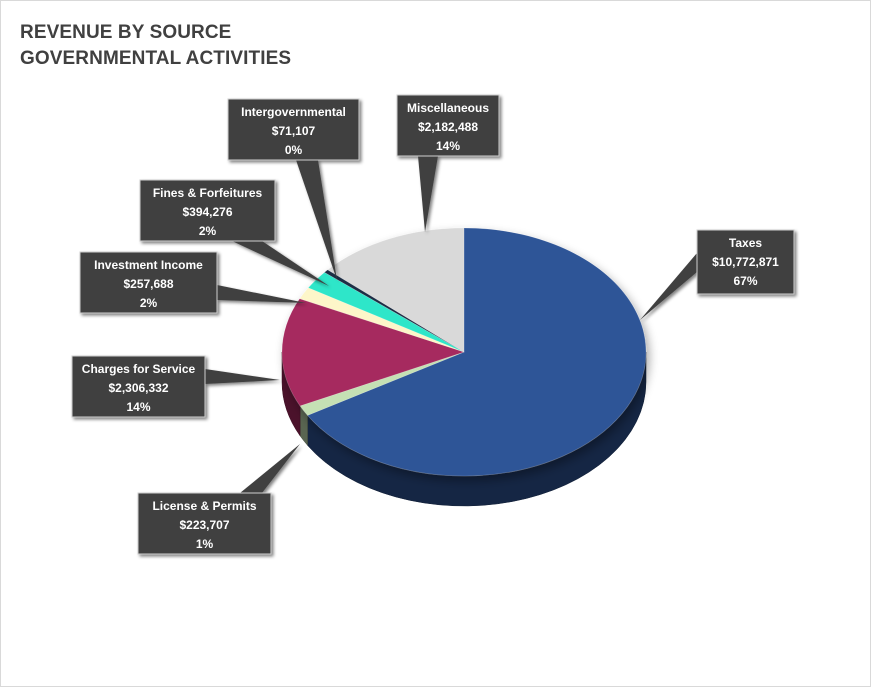 The height and width of the screenshot is (687, 871). Describe the element at coordinates (205, 544) in the screenshot. I see `callout-percent: 1%` at that location.